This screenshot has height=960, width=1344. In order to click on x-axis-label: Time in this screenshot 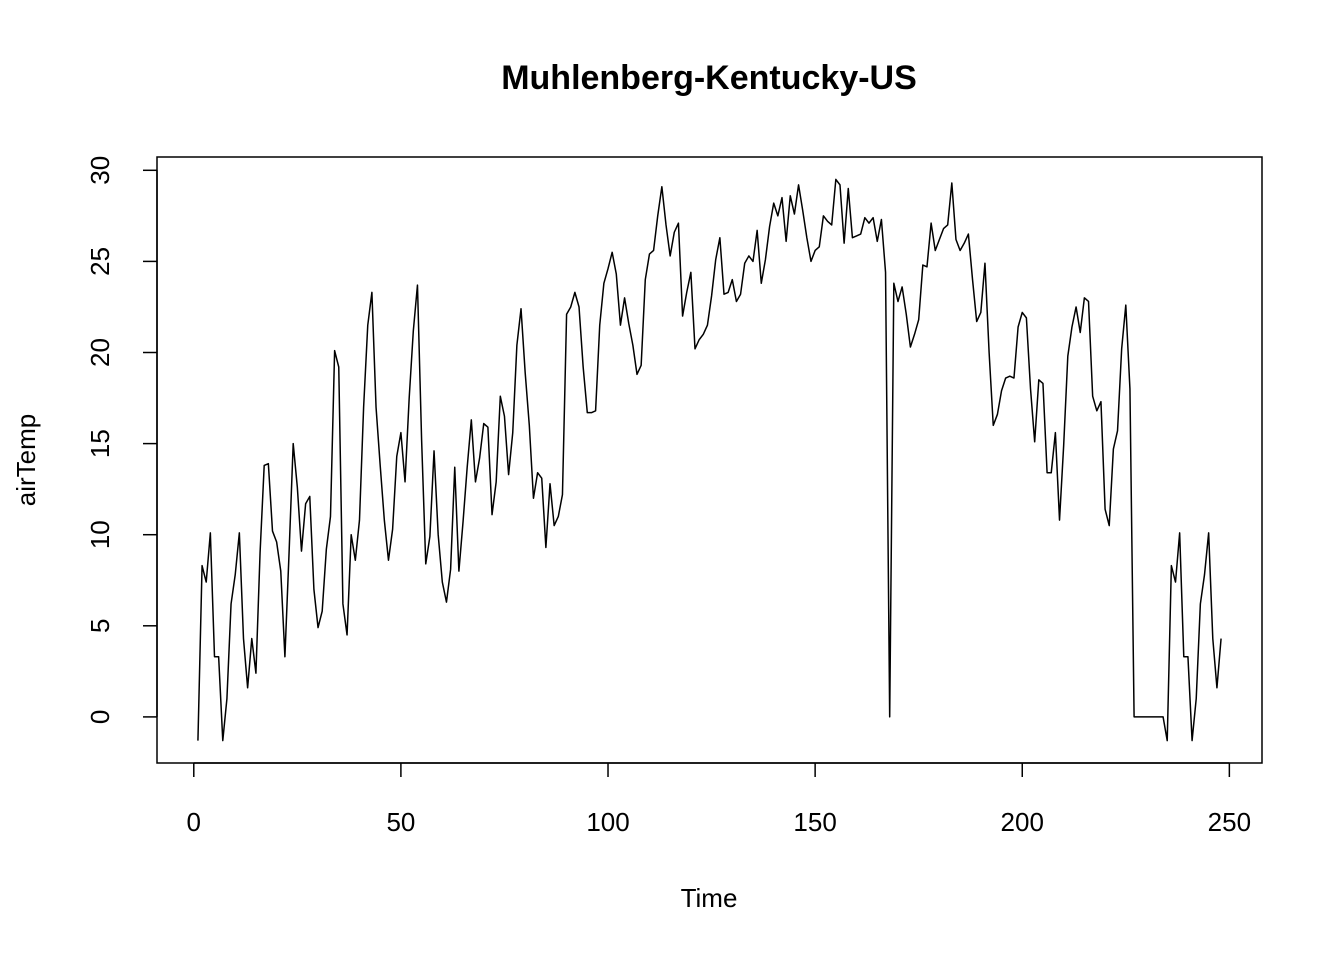, I will do `click(709, 898)`.